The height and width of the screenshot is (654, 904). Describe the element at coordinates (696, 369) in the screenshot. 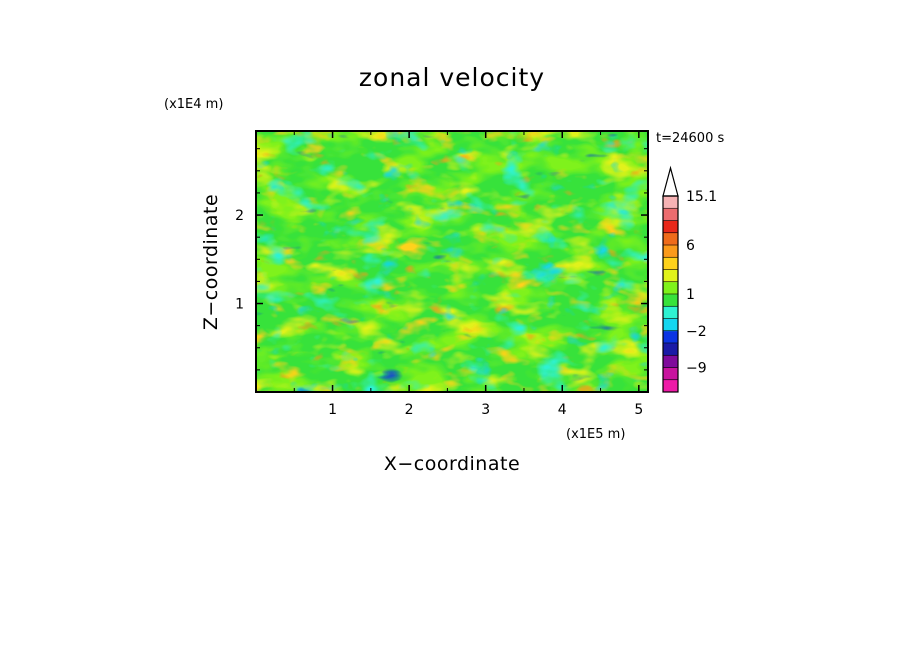

I see `colorbar-label: −9` at that location.